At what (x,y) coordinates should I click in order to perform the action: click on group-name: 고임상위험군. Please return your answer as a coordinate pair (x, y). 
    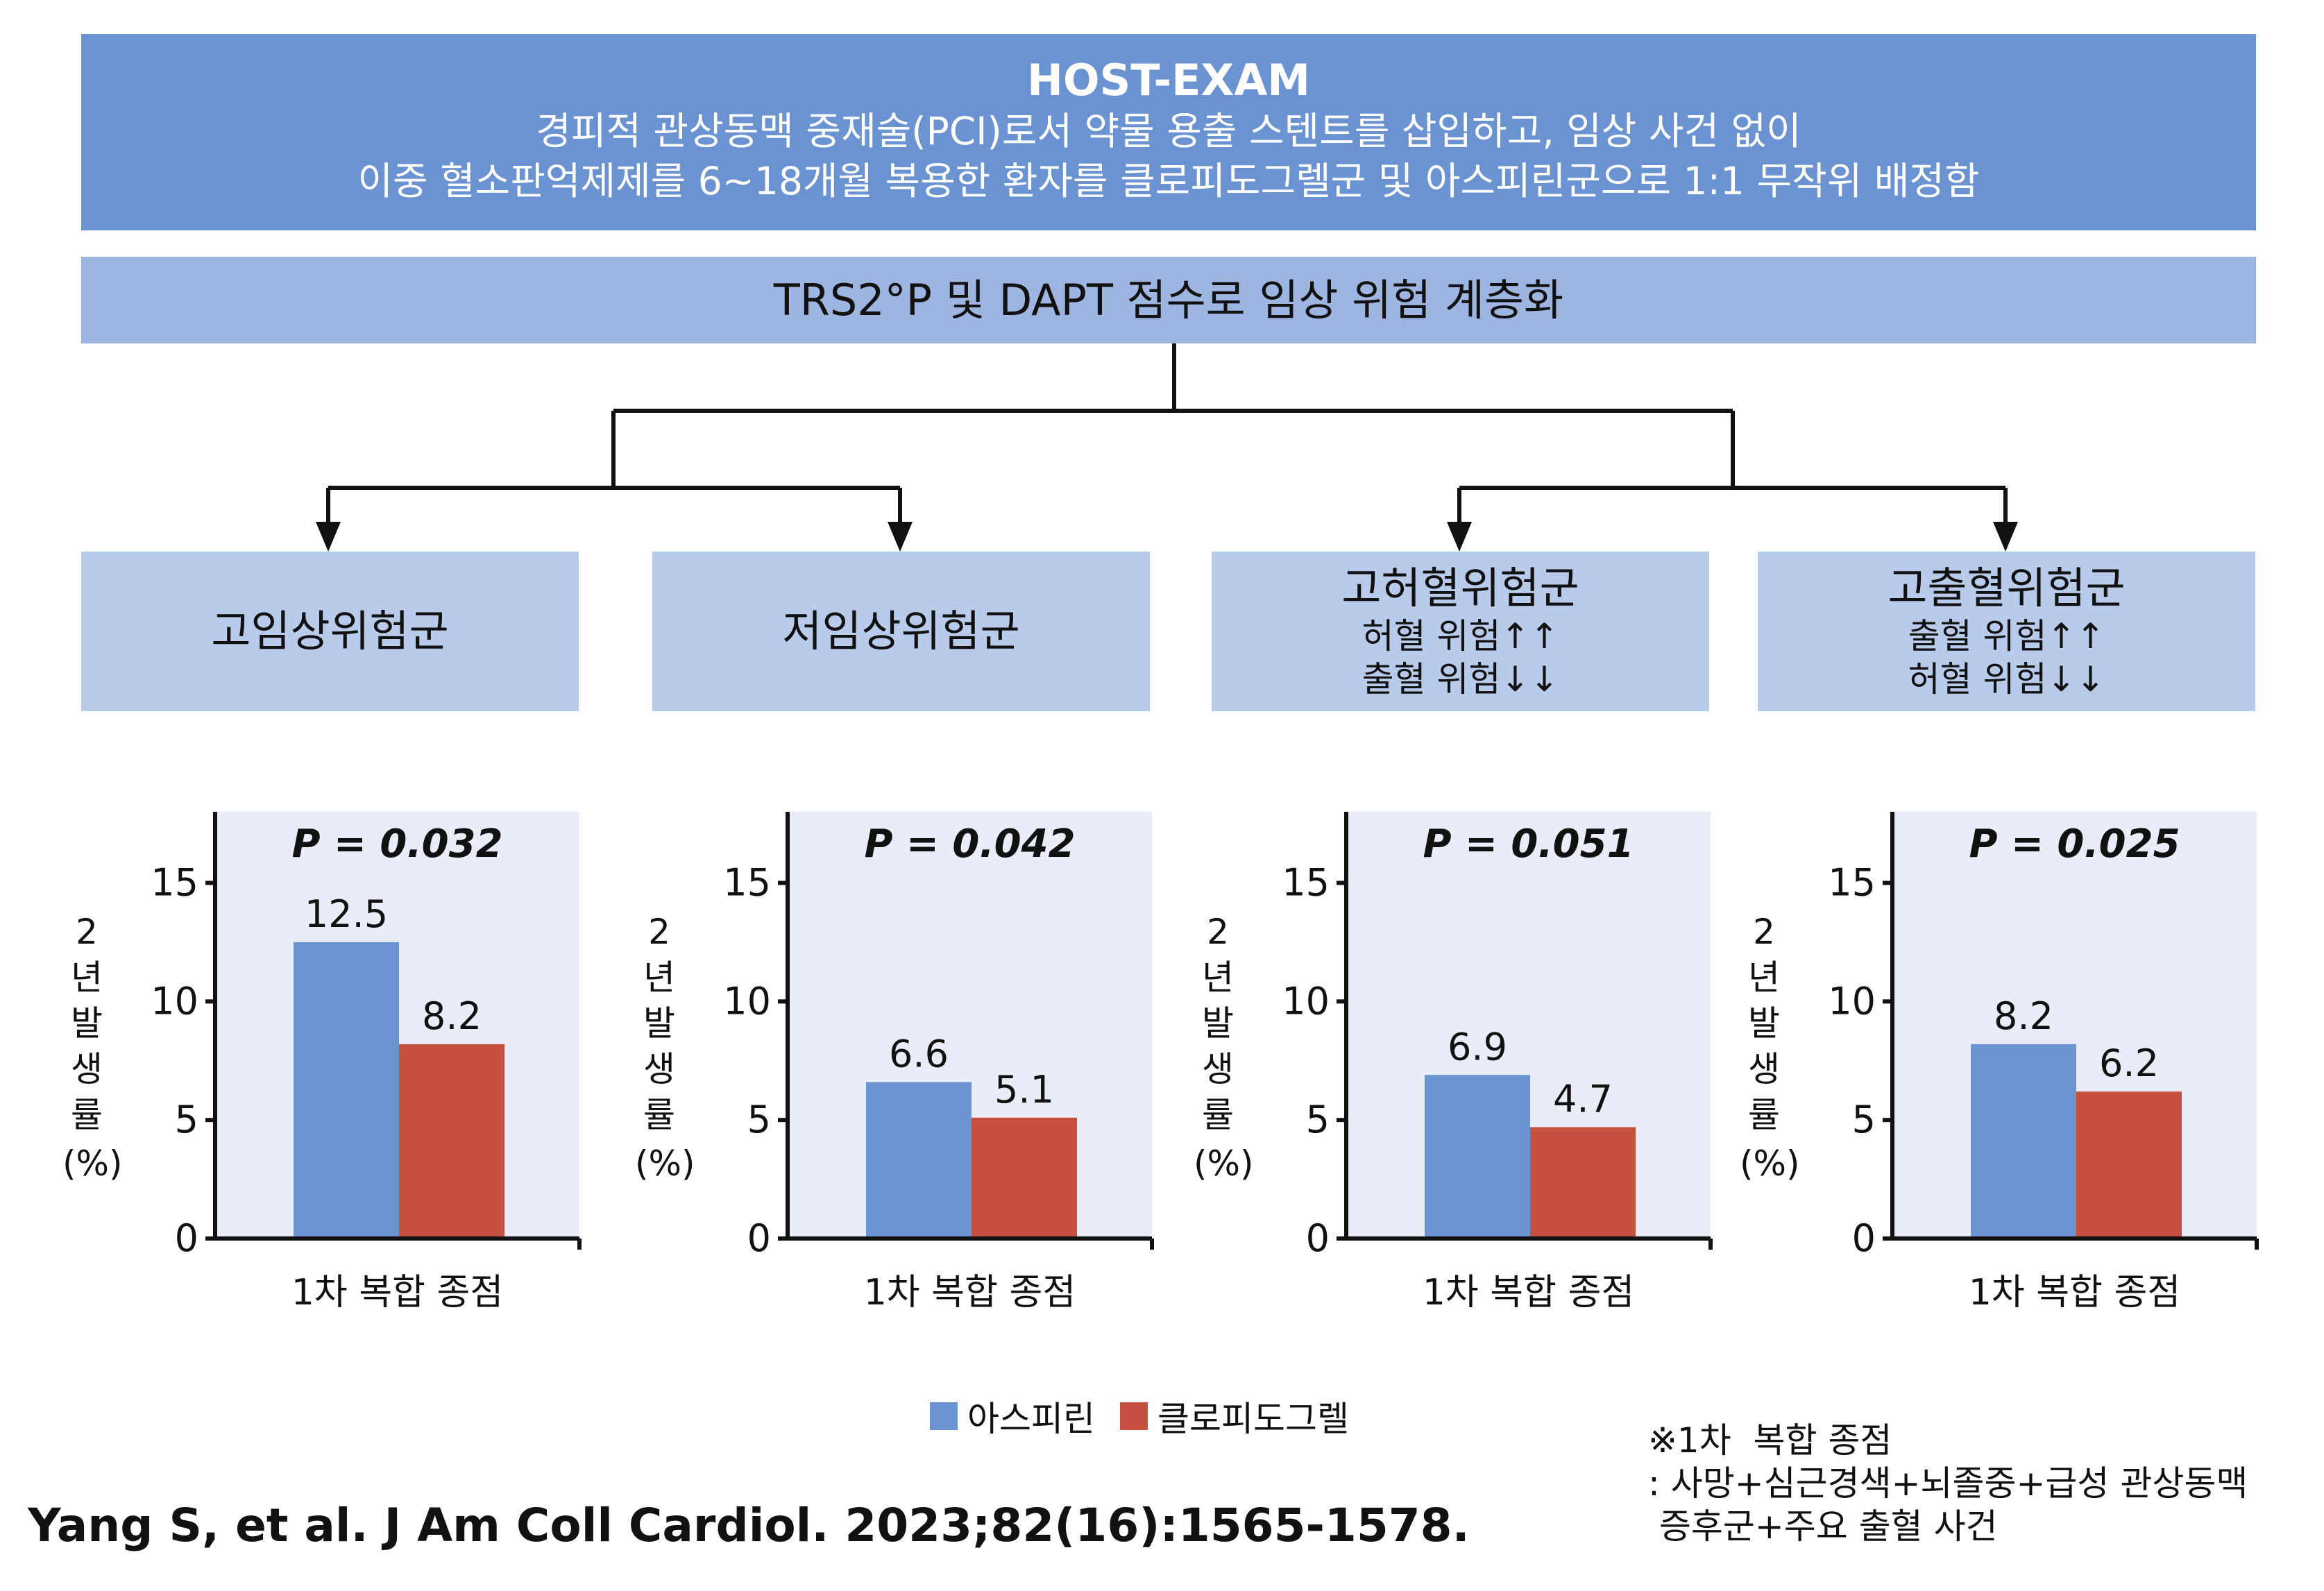
    Looking at the image, I should click on (330, 631).